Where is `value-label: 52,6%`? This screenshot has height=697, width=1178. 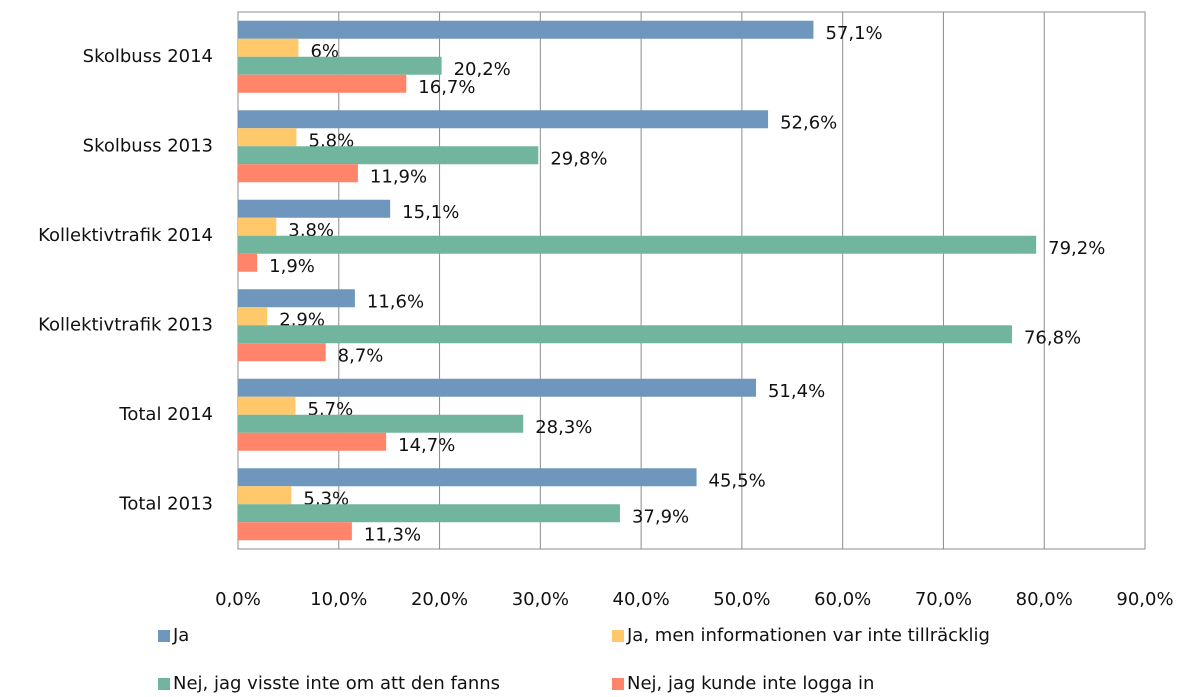
value-label: 52,6% is located at coordinates (808, 122).